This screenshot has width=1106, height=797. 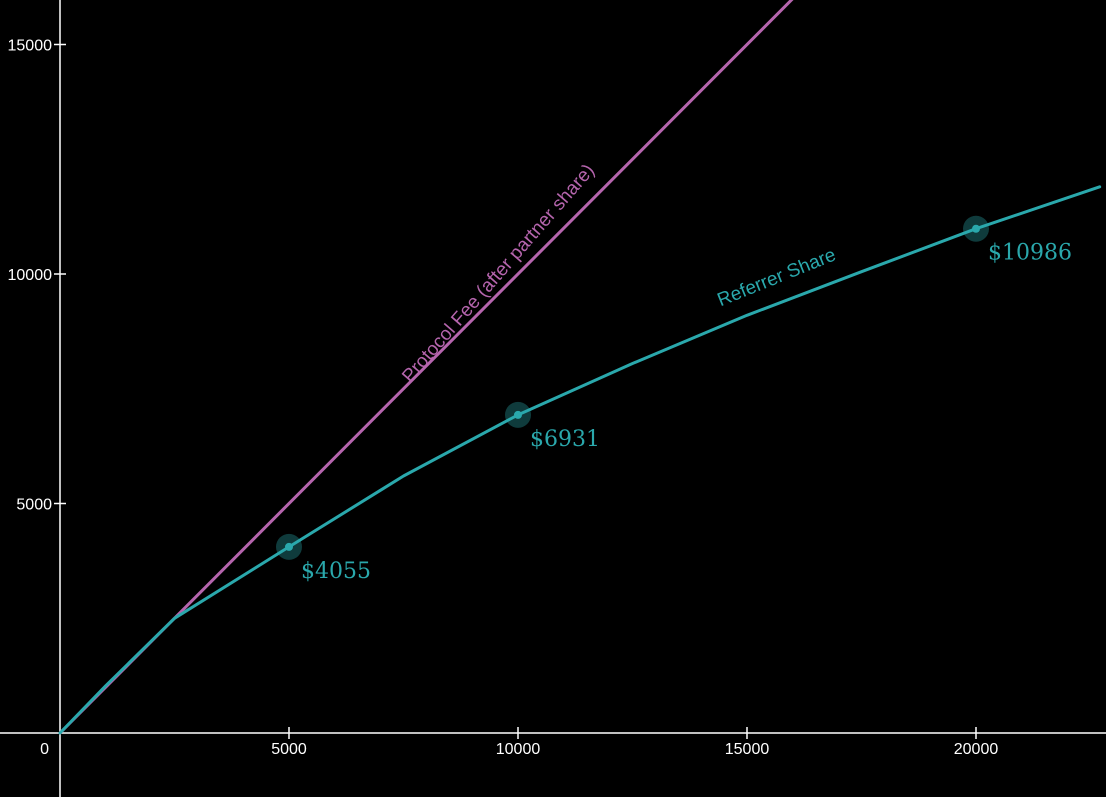 I want to click on x-tick-label: 15000, so click(x=747, y=749).